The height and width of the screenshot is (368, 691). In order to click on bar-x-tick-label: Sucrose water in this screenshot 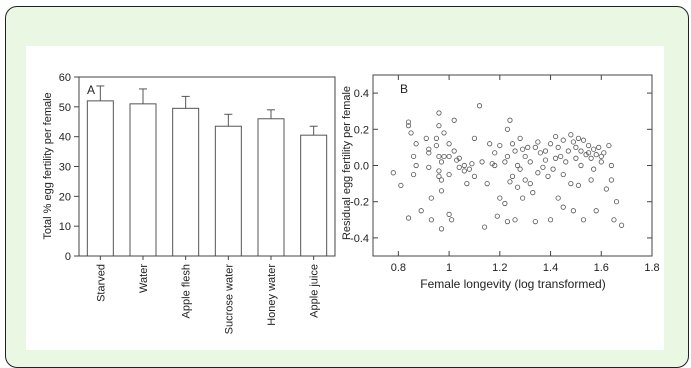, I will do `click(229, 299)`.